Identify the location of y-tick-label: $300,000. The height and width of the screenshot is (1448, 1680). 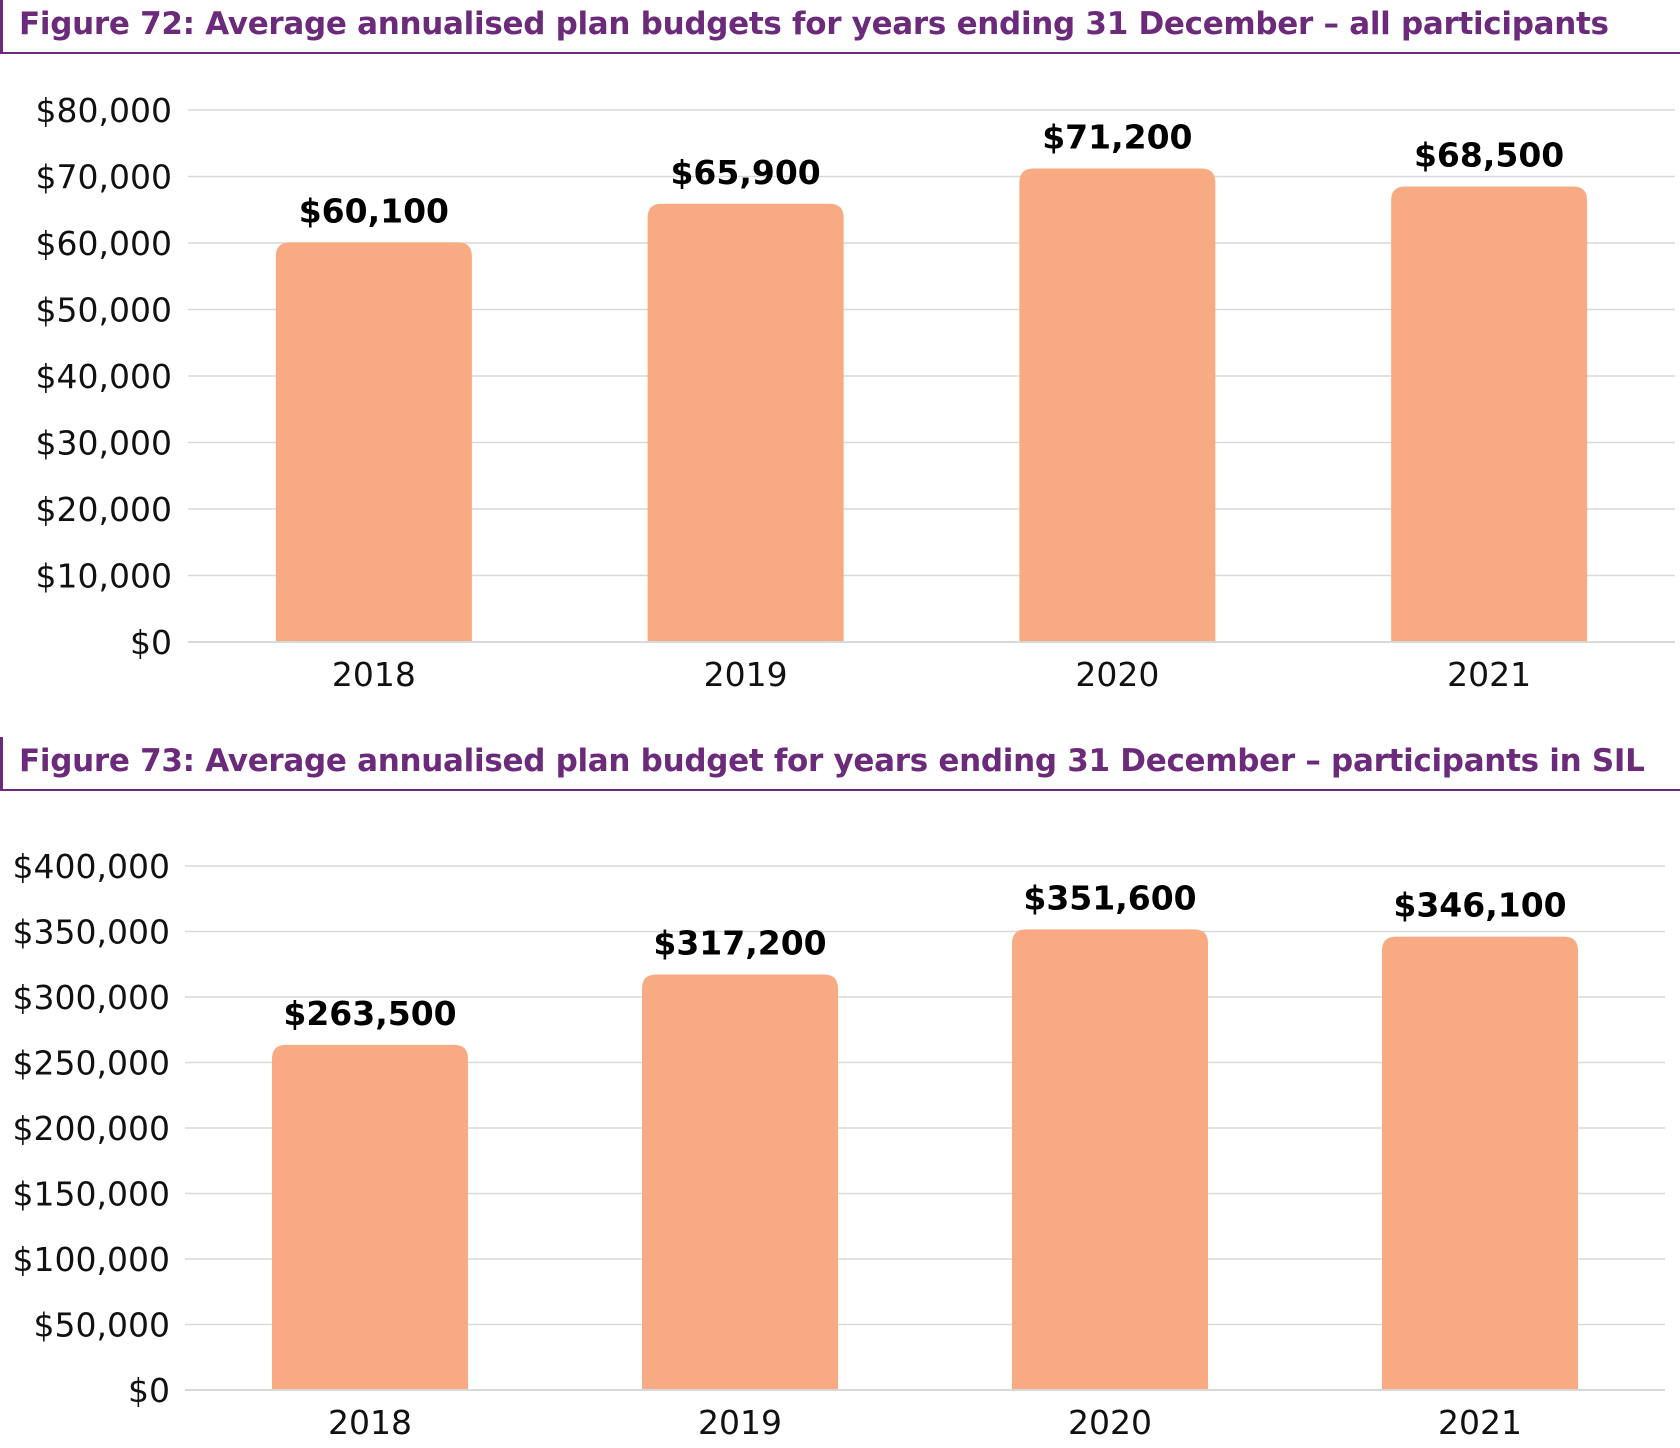
(91, 997).